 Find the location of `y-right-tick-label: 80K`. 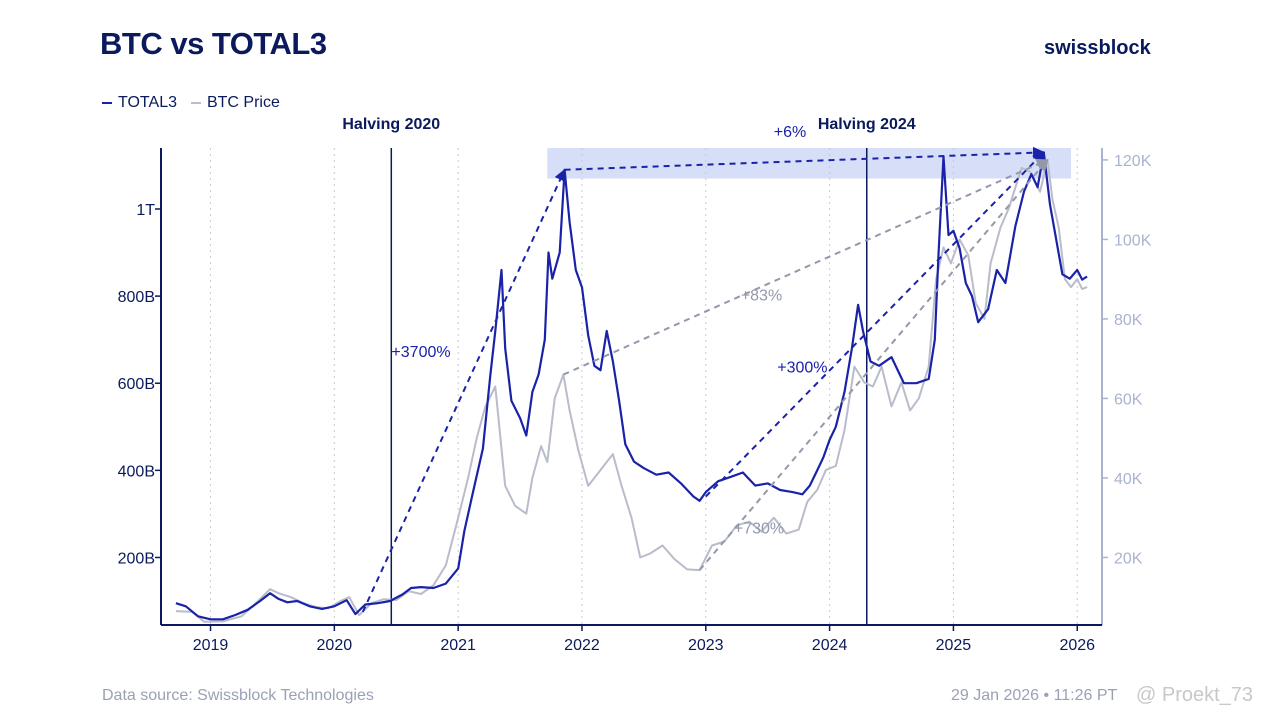

y-right-tick-label: 80K is located at coordinates (1128, 320).